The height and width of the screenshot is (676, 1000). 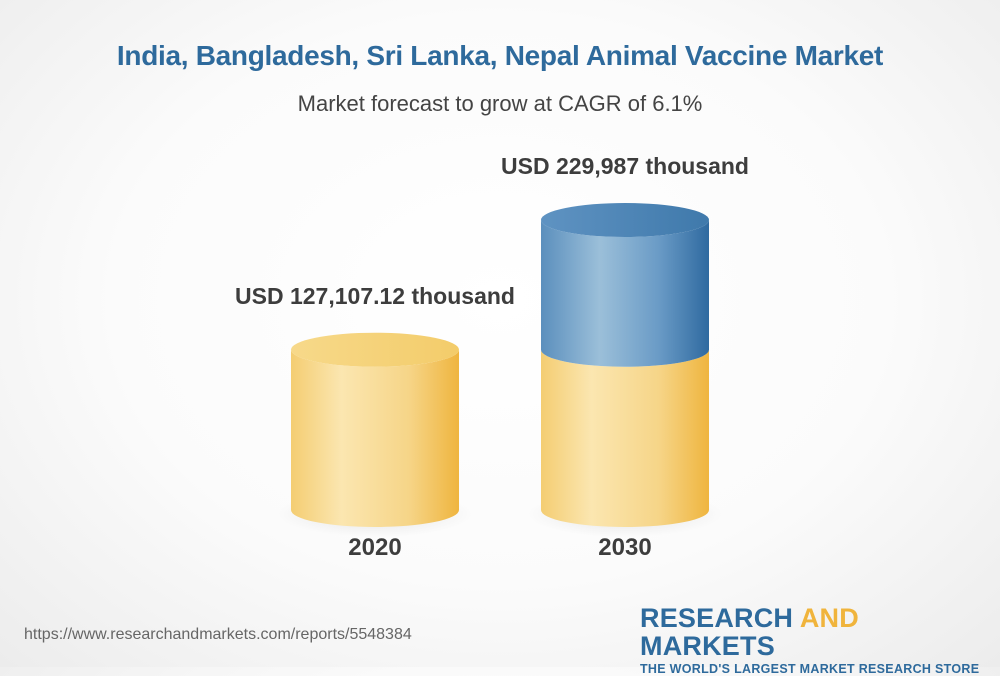 I want to click on logo-wordmark: RESEARCH AND MARKETS, so click(x=810, y=632).